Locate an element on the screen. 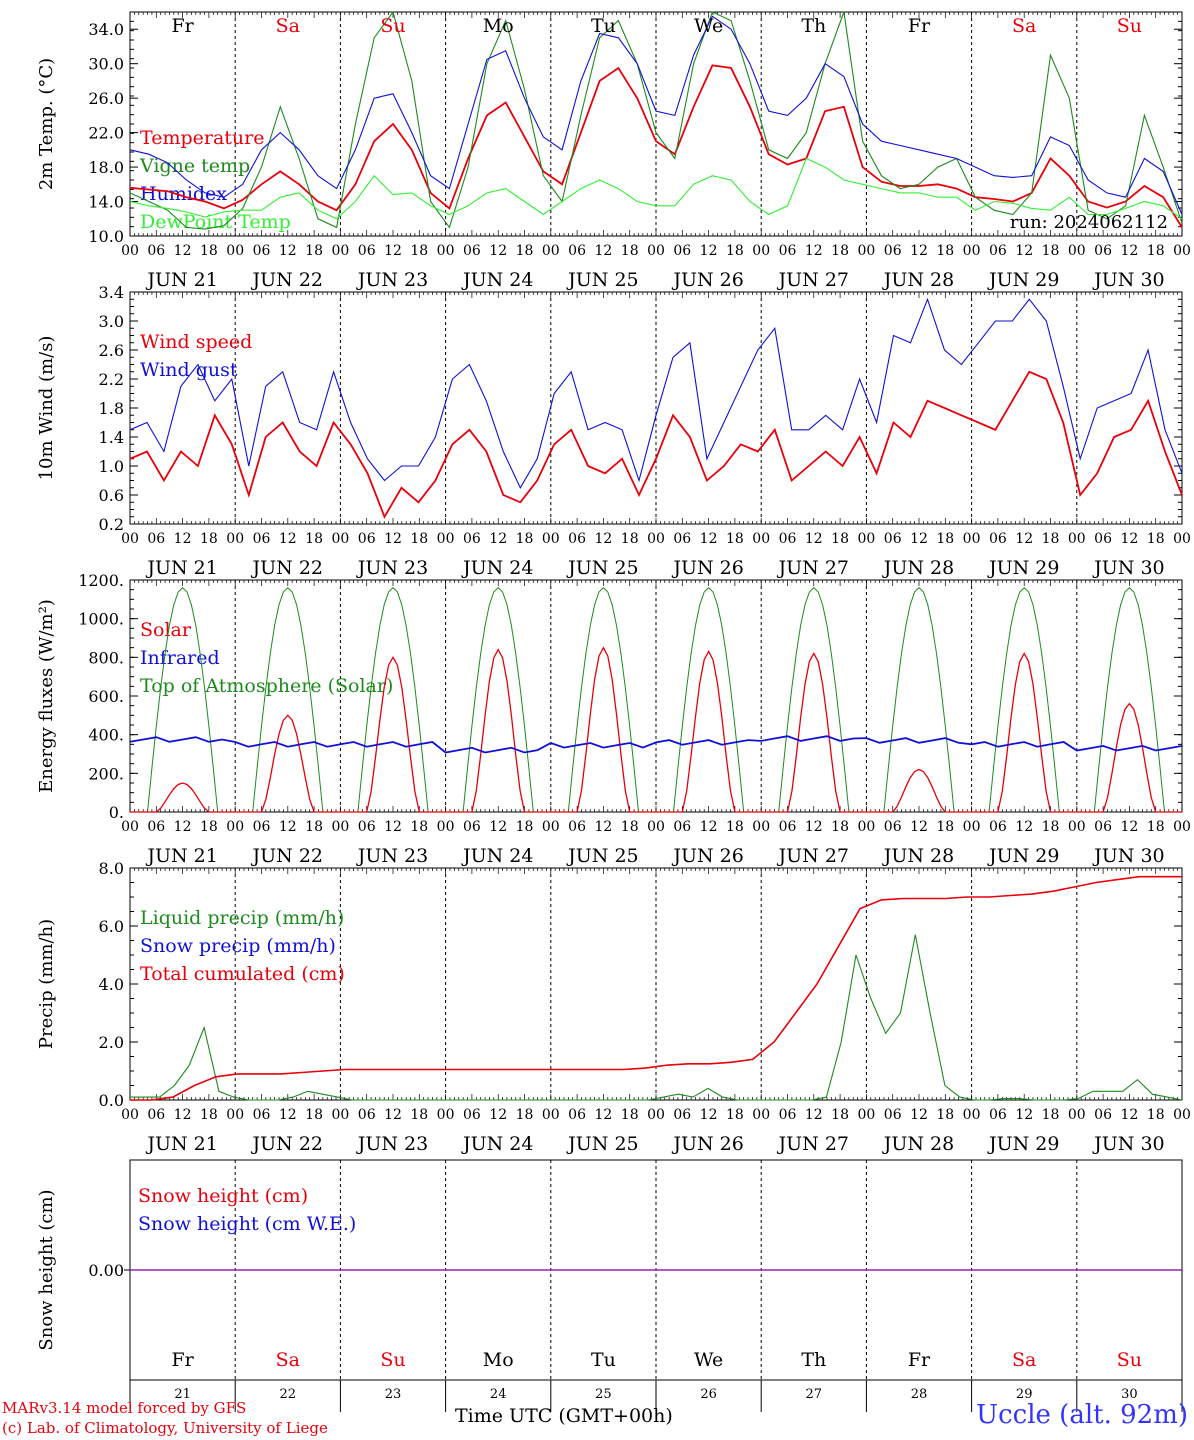  y-tick-label: 10.0 is located at coordinates (106, 236).